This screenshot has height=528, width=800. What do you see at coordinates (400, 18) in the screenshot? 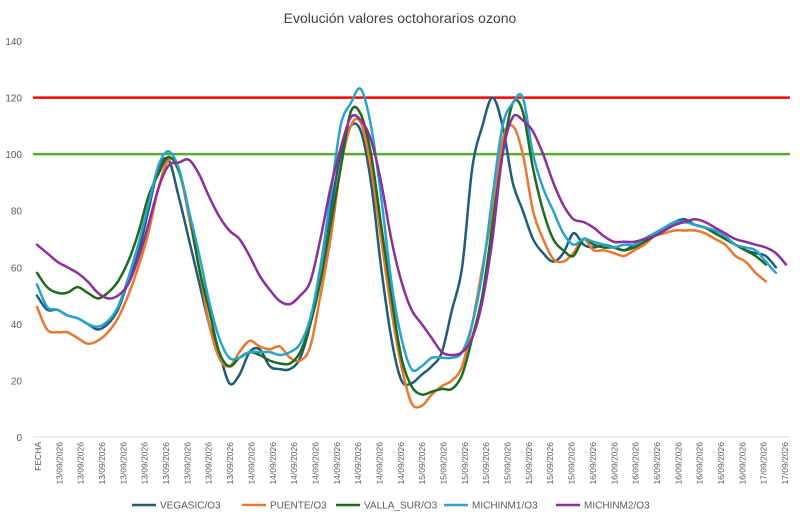
I see `chart-title: Evolución valores octohorarios ozono` at bounding box center [400, 18].